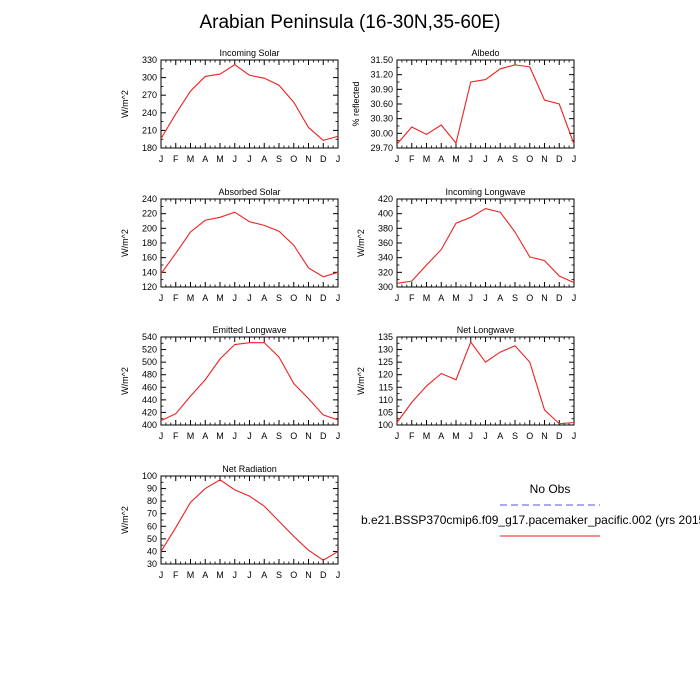 This screenshot has width=700, height=700. What do you see at coordinates (152, 501) in the screenshot?
I see `y-tick-label: 80` at bounding box center [152, 501].